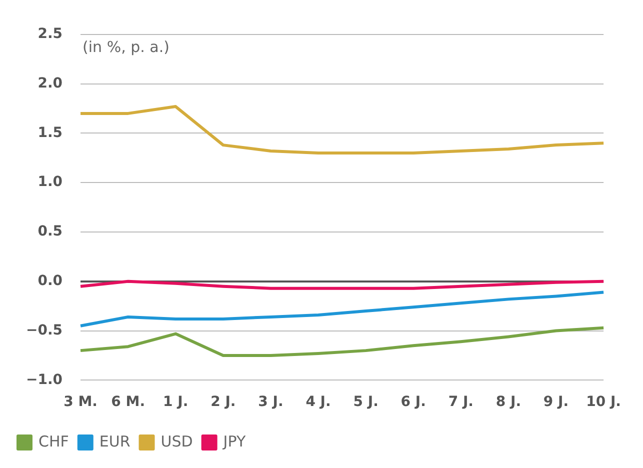 The height and width of the screenshot is (468, 643). What do you see at coordinates (365, 402) in the screenshot?
I see `x-tick-label: 5 J.` at bounding box center [365, 402].